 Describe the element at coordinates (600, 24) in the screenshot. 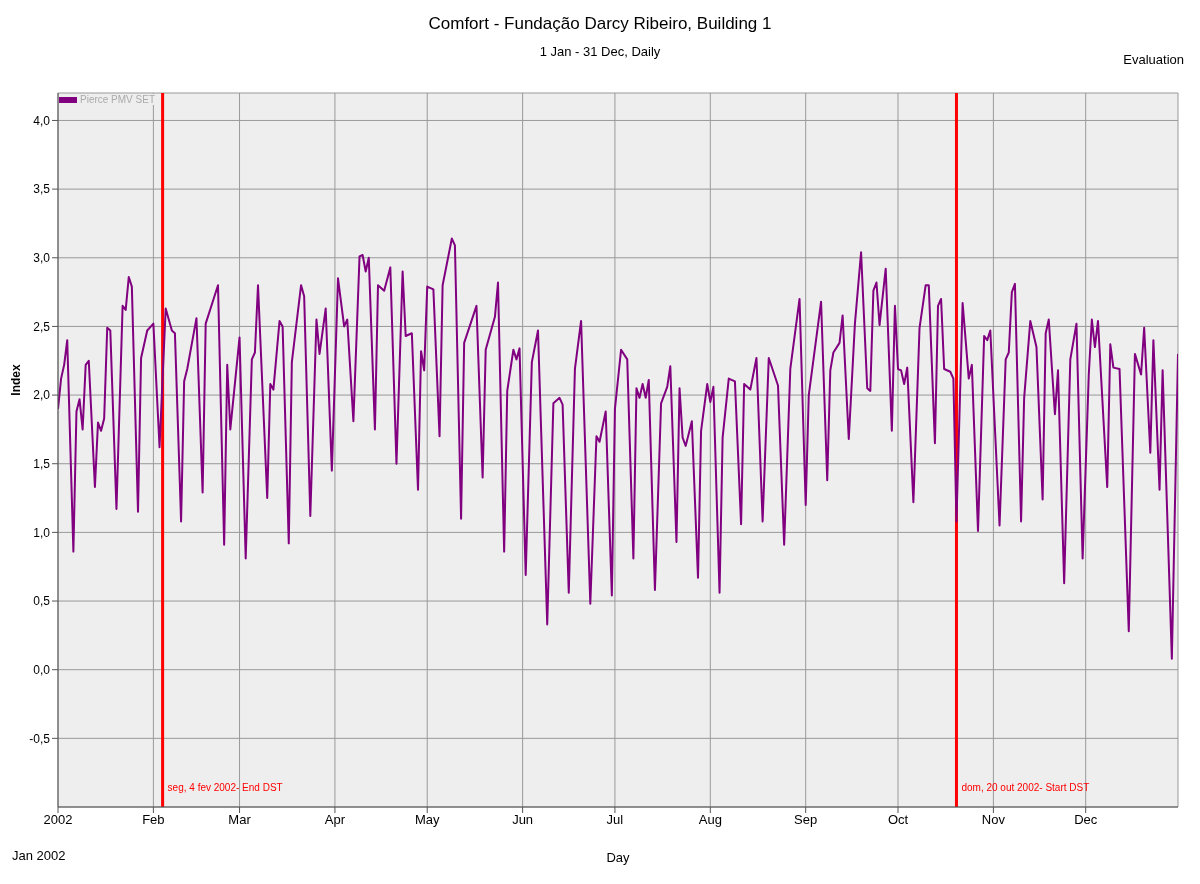

I see `chart-title: Comfort - Fundação Darcy Ribeiro, Building 1` at that location.